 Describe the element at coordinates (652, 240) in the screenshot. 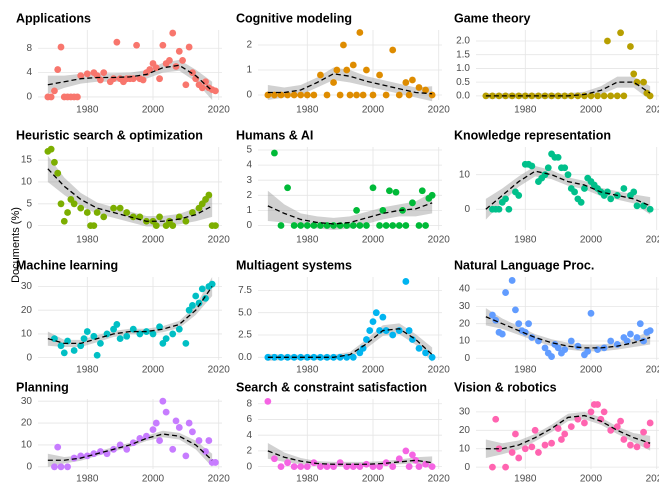

I see `x-tick-label: 2020` at that location.